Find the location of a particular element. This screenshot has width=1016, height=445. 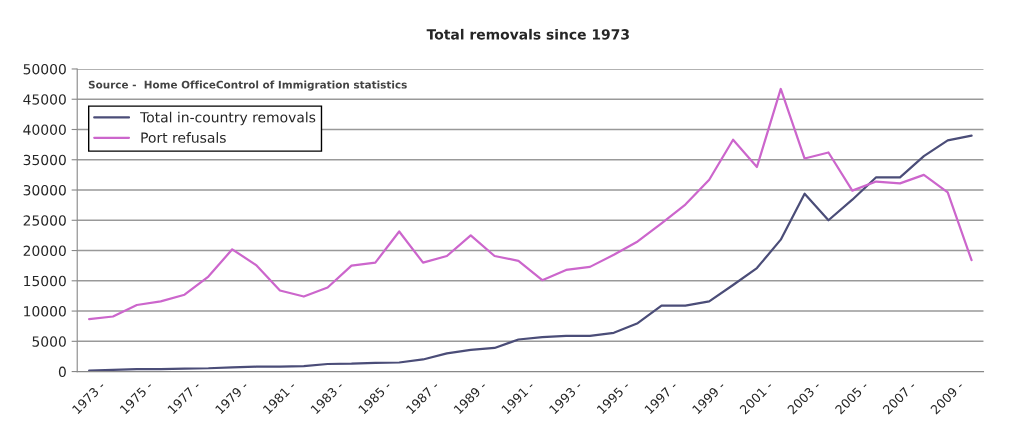

y-tick-label: 35000 is located at coordinates (44, 160).